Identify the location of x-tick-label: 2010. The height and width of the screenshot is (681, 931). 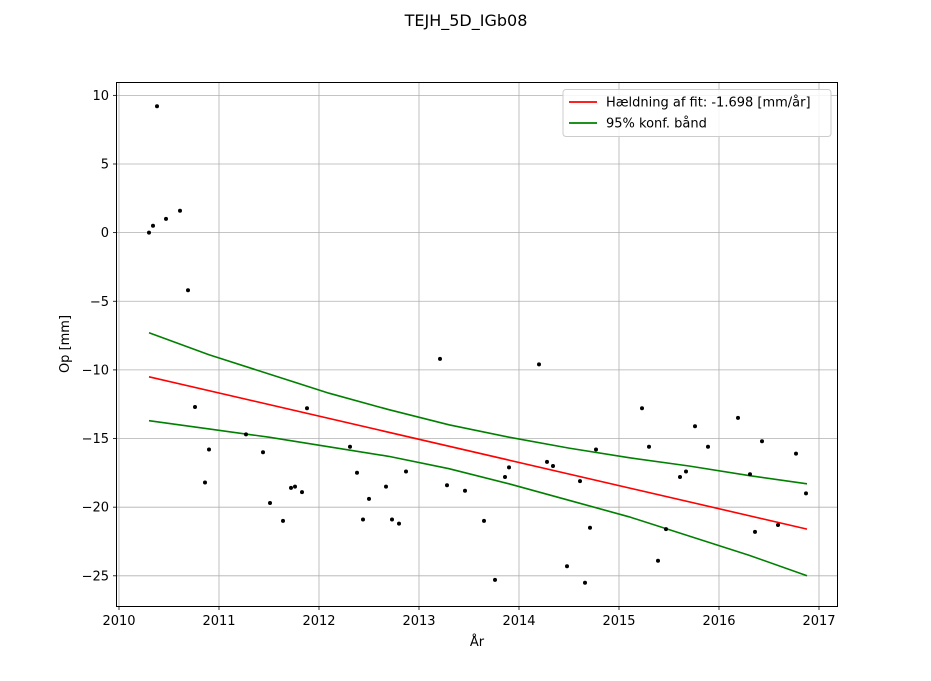
(118, 621).